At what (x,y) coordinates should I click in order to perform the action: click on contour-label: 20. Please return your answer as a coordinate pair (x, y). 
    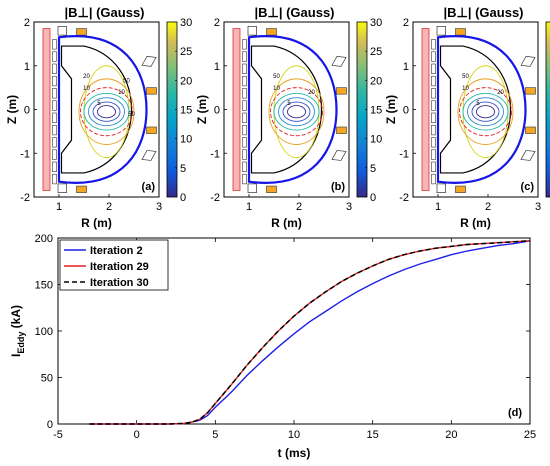
    Looking at the image, I should click on (500, 93).